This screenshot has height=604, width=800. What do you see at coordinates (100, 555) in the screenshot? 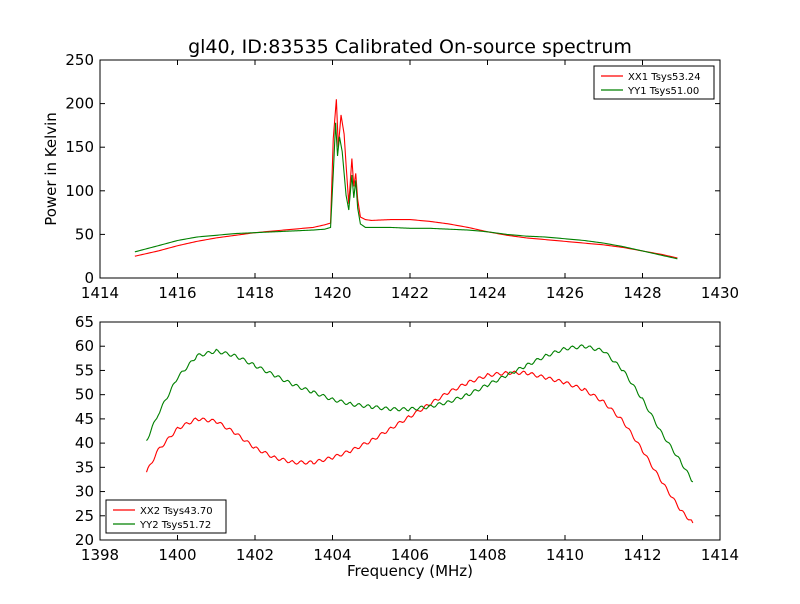
I see `x-tick-label: 1398` at bounding box center [100, 555].